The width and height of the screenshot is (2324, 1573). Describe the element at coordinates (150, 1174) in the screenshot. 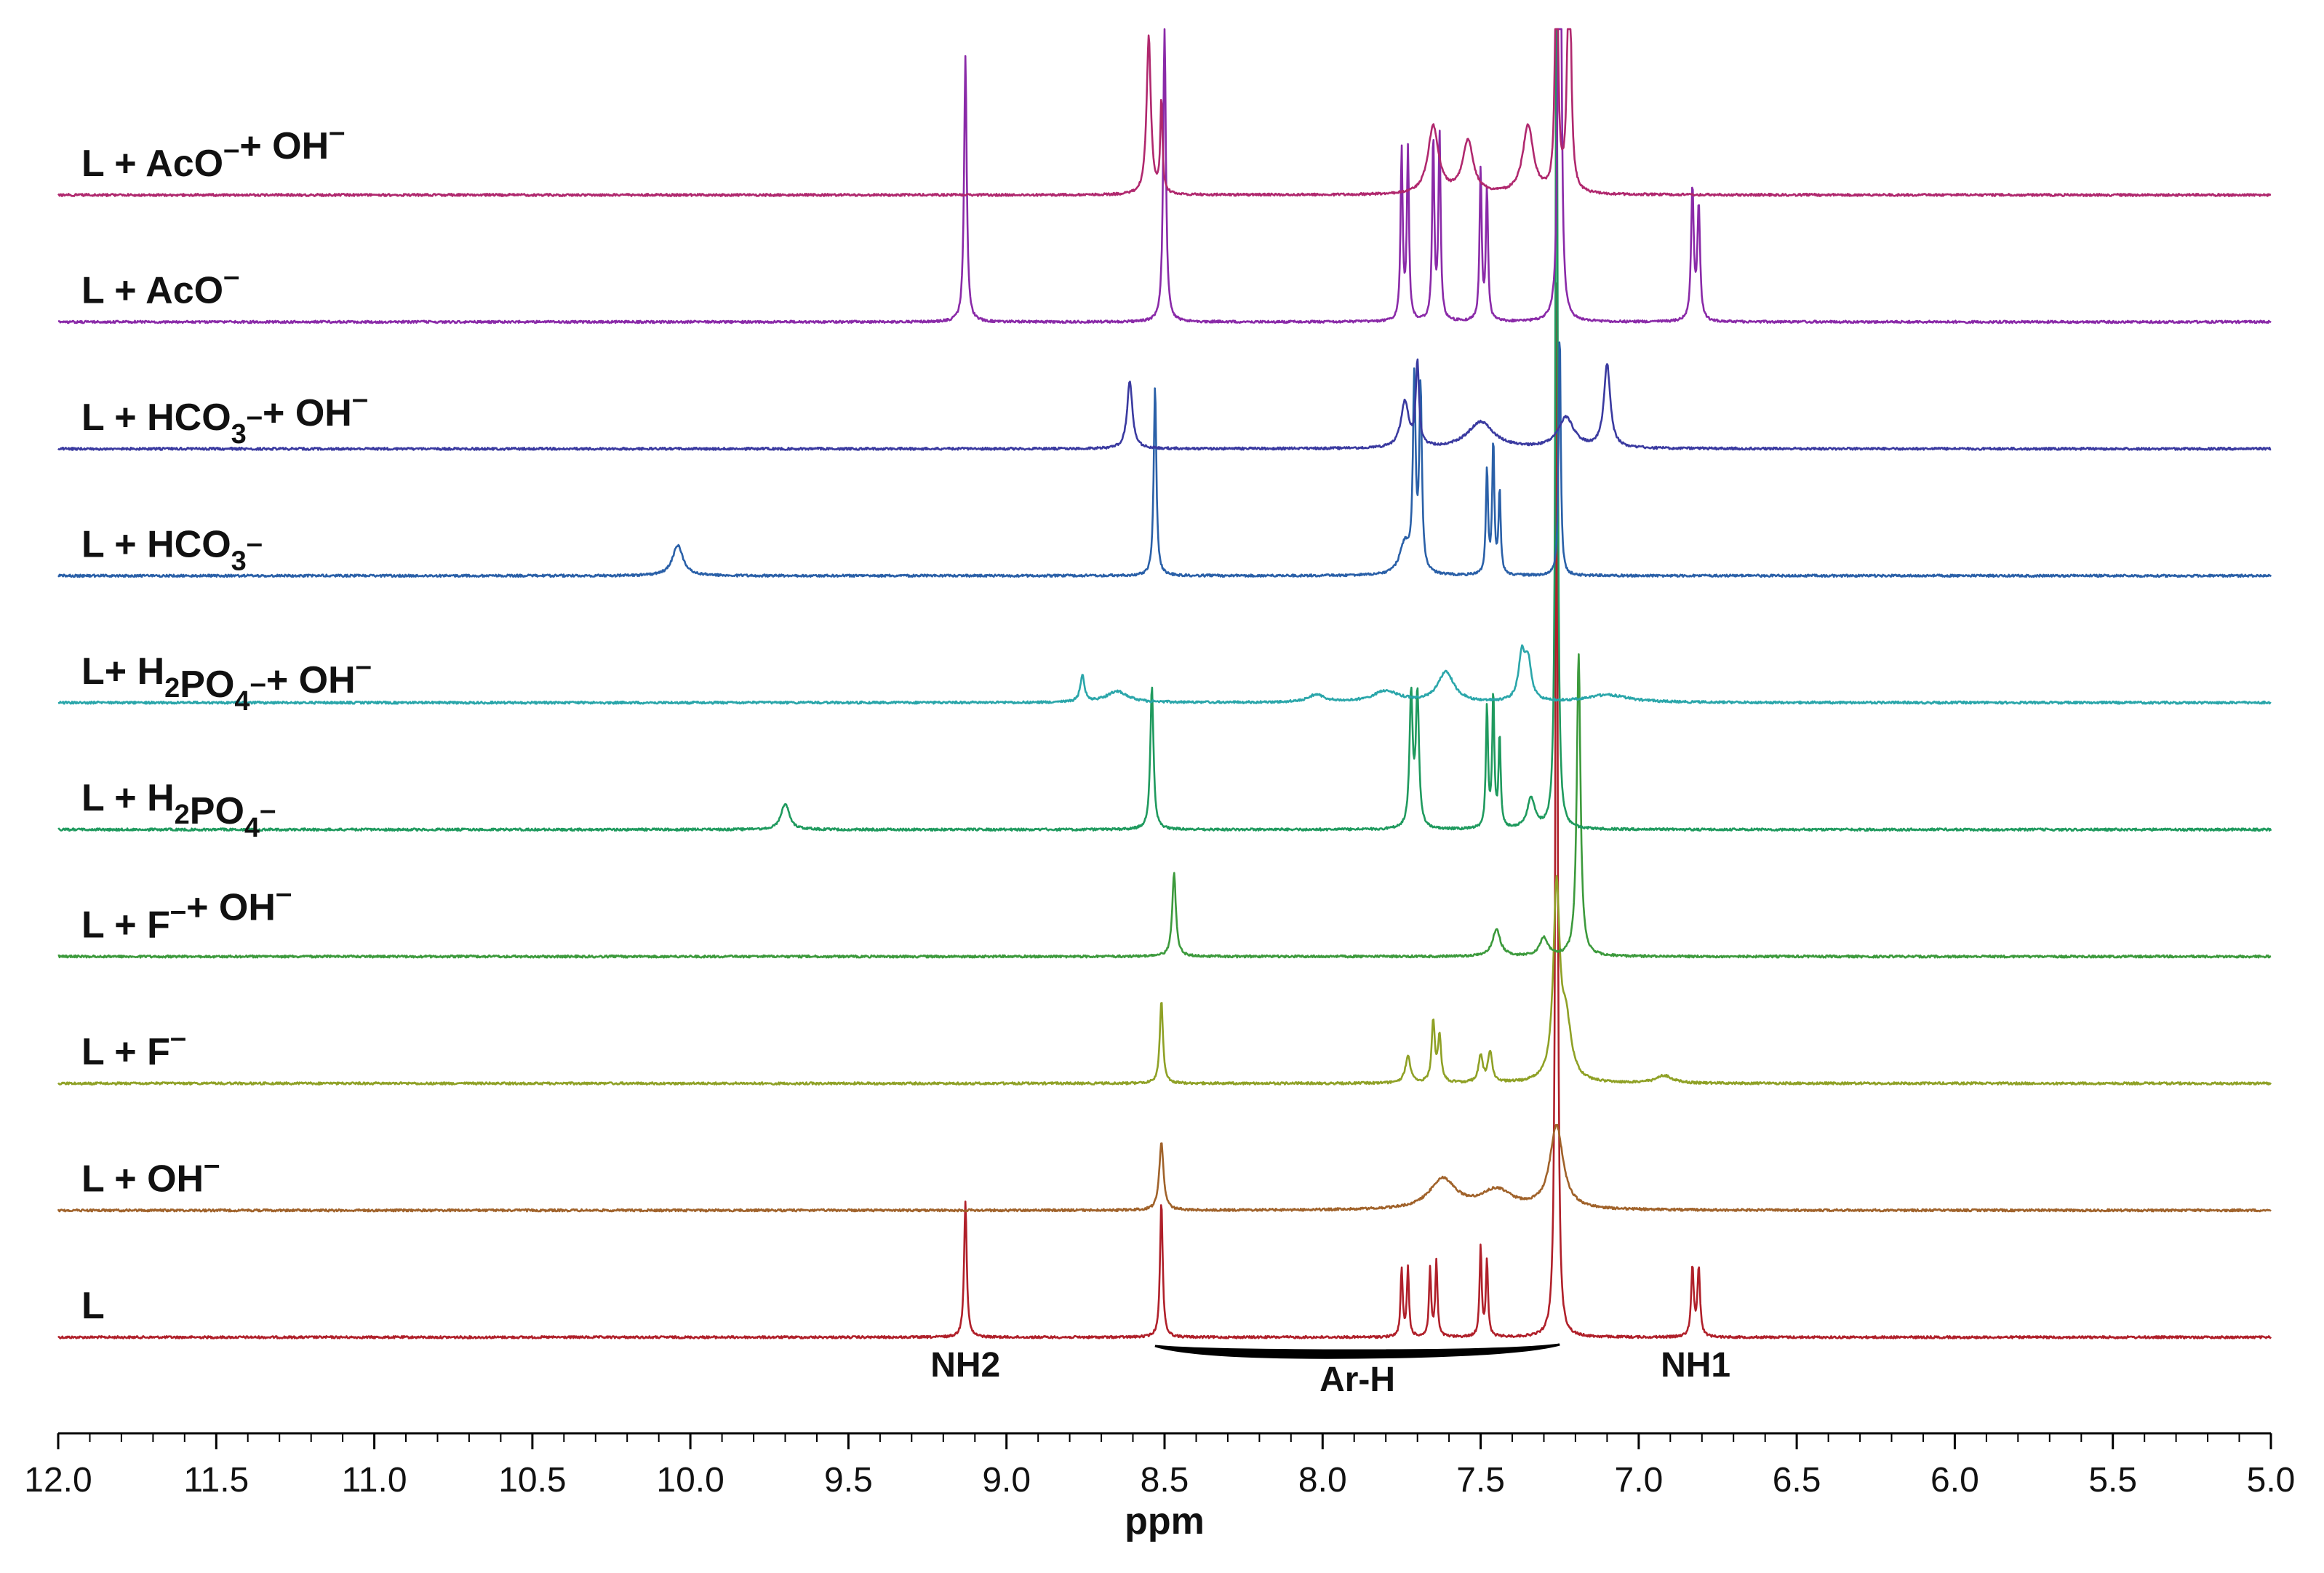

I see `trace-label: L + OH–` at that location.